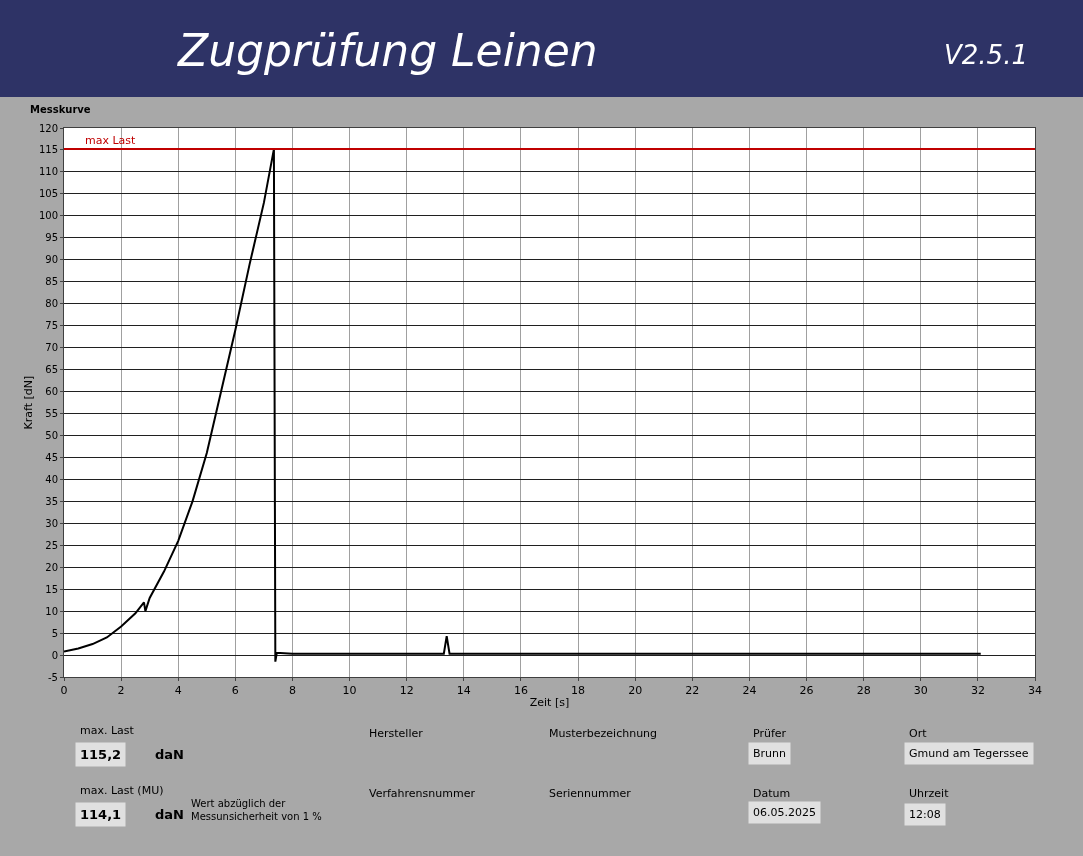 The image size is (1083, 856). What do you see at coordinates (929, 793) in the screenshot?
I see `text: Uhrzeit` at bounding box center [929, 793].